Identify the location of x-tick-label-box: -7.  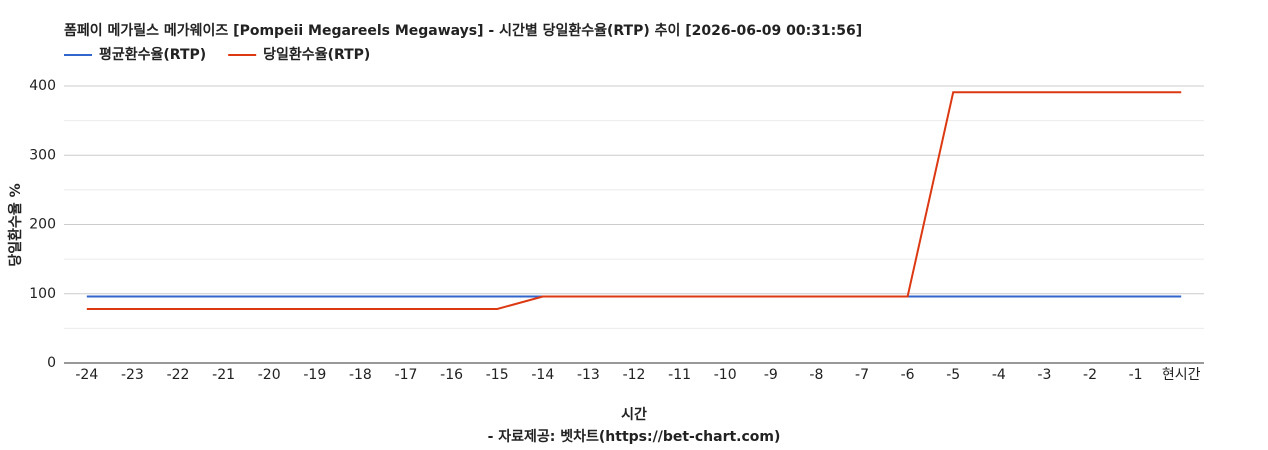
(862, 375).